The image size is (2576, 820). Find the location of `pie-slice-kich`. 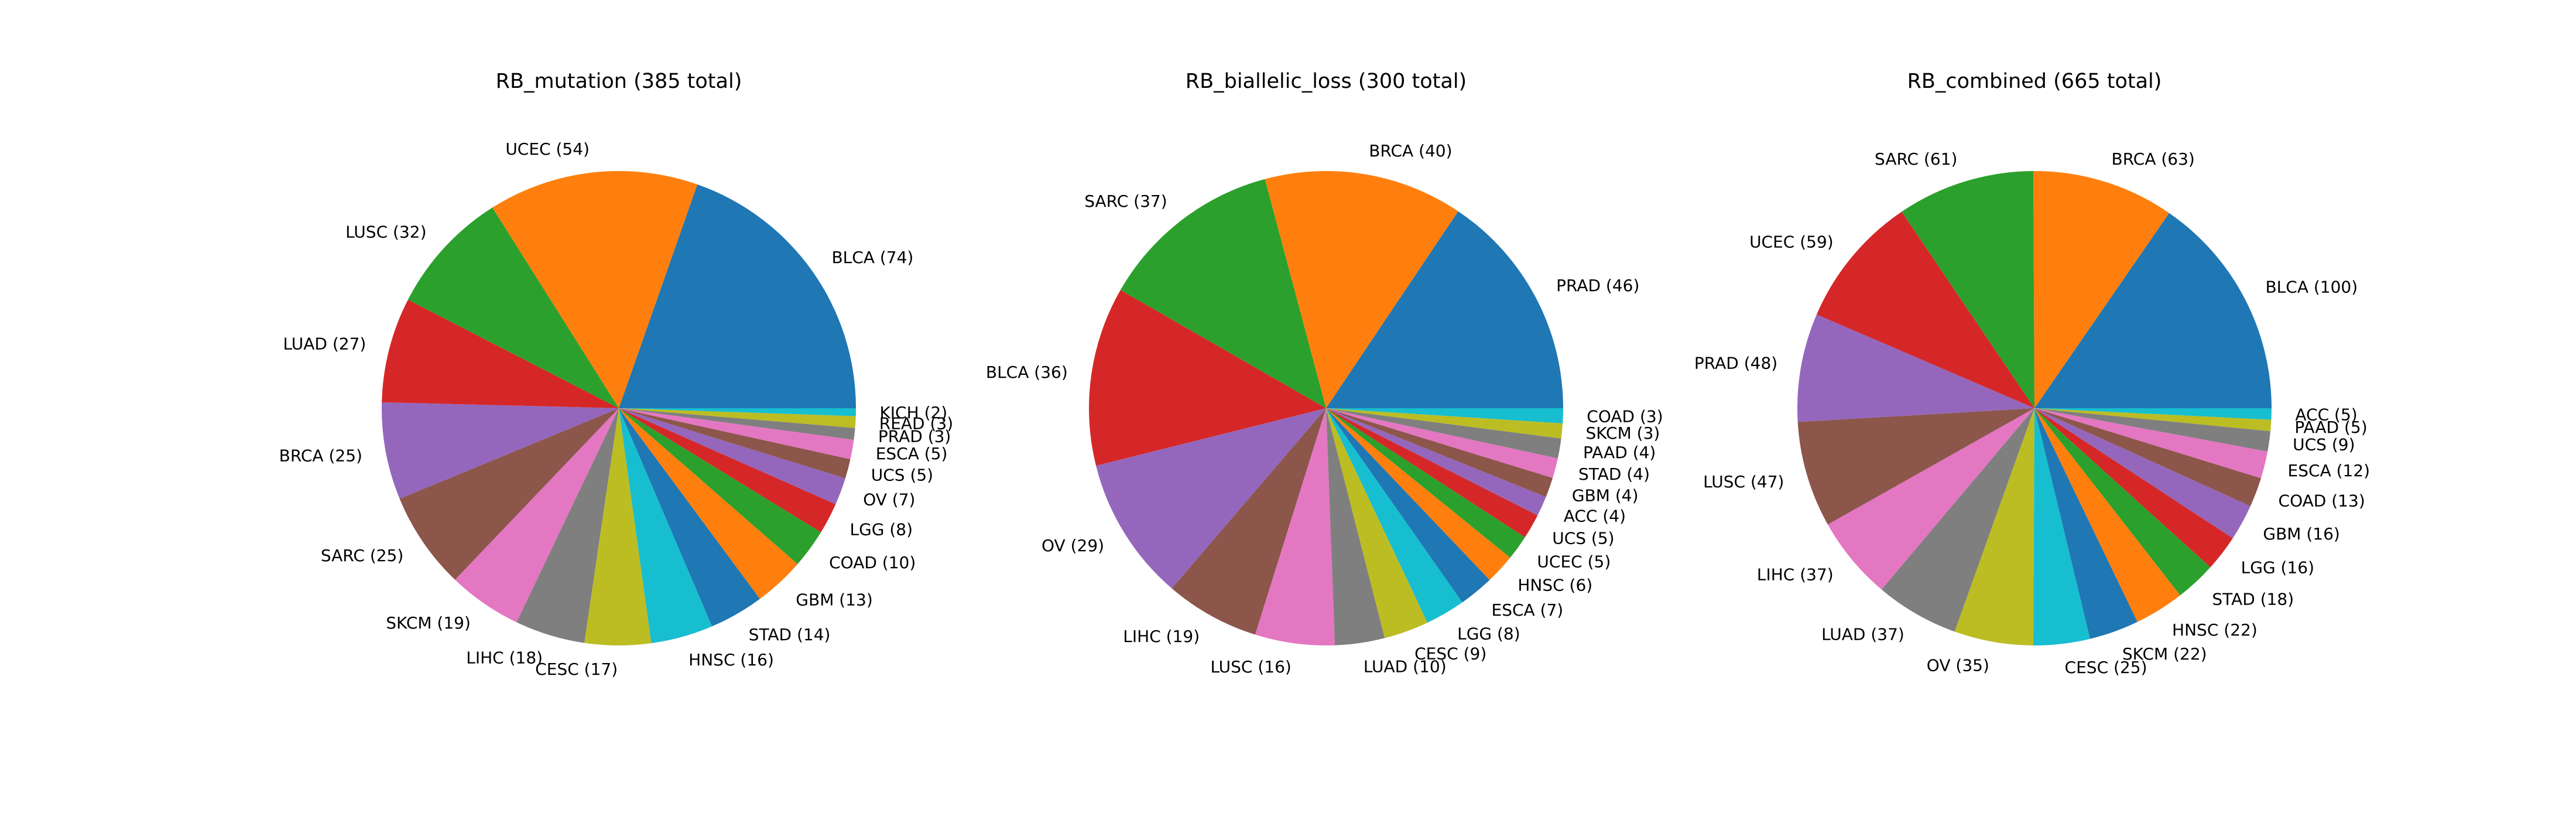

pie-slice-kich is located at coordinates (737, 412).